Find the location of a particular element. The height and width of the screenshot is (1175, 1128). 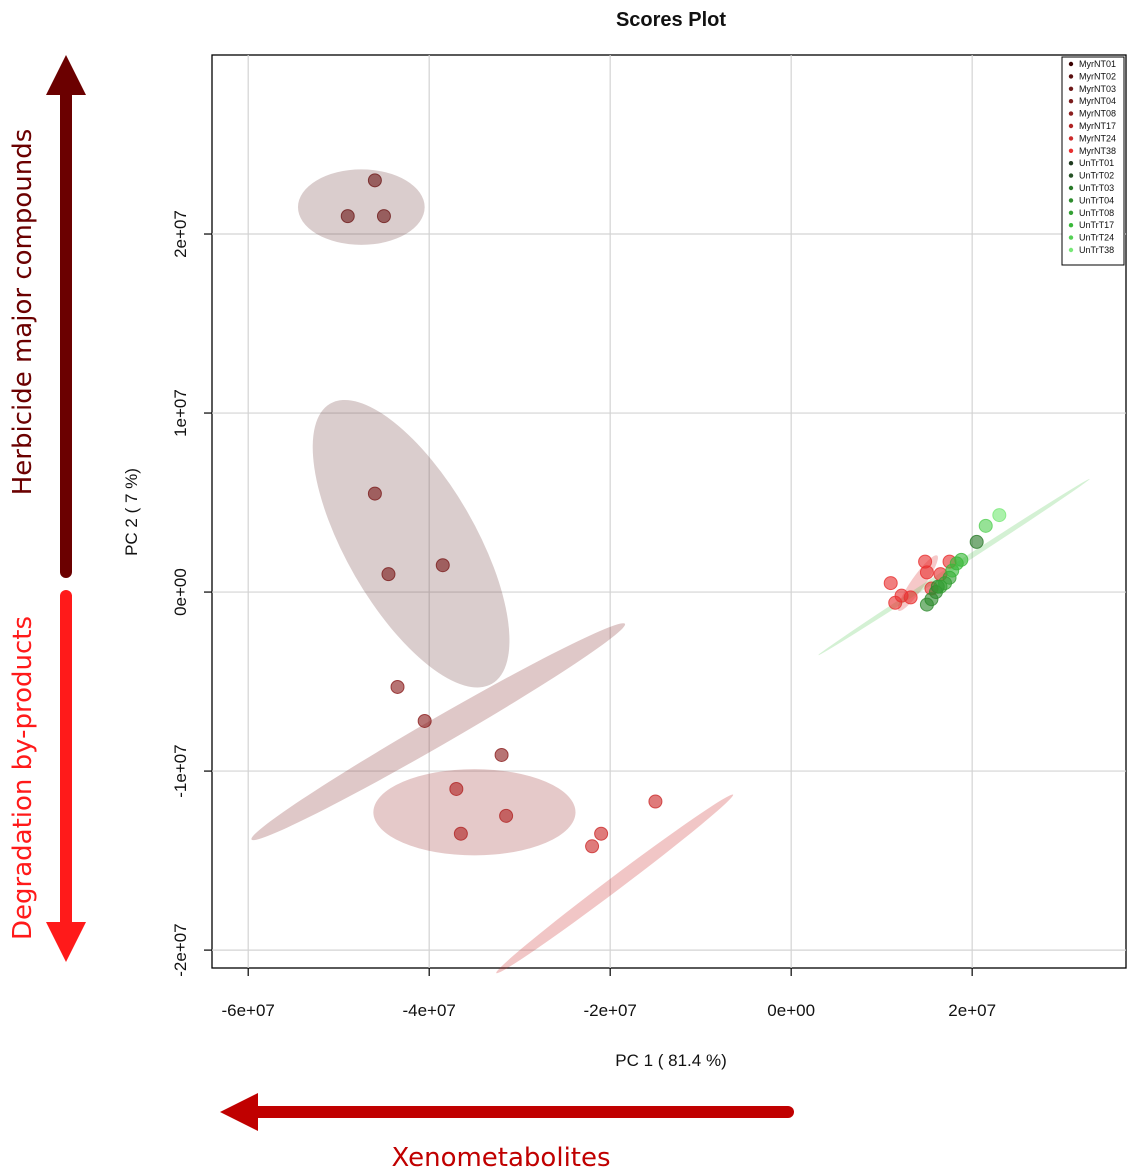

up-arrow is located at coordinates (66, 316).